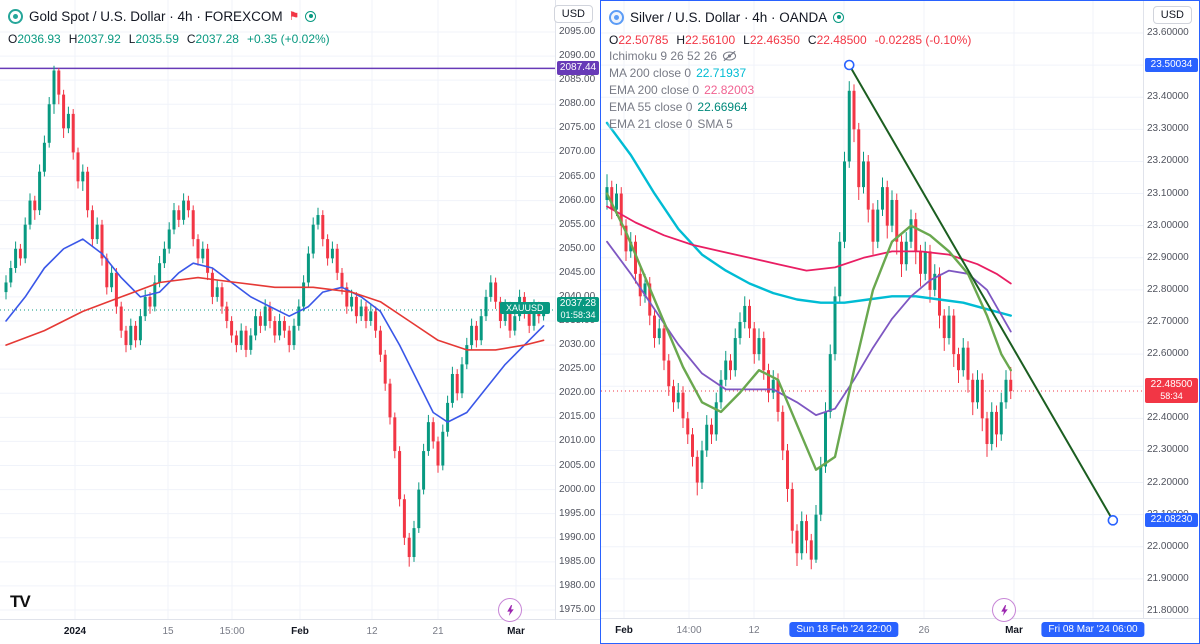 The height and width of the screenshot is (644, 1200). I want to click on indicator-label: EMA 55 close 0, so click(651, 106).